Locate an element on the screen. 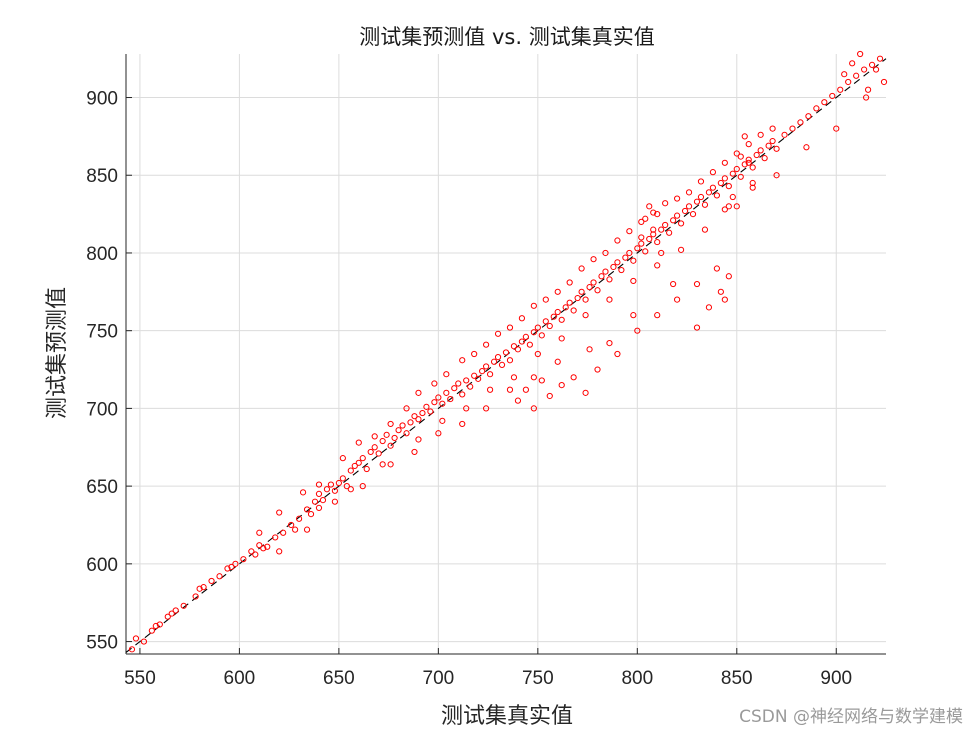  y-tick-label: 900 is located at coordinates (102, 99).